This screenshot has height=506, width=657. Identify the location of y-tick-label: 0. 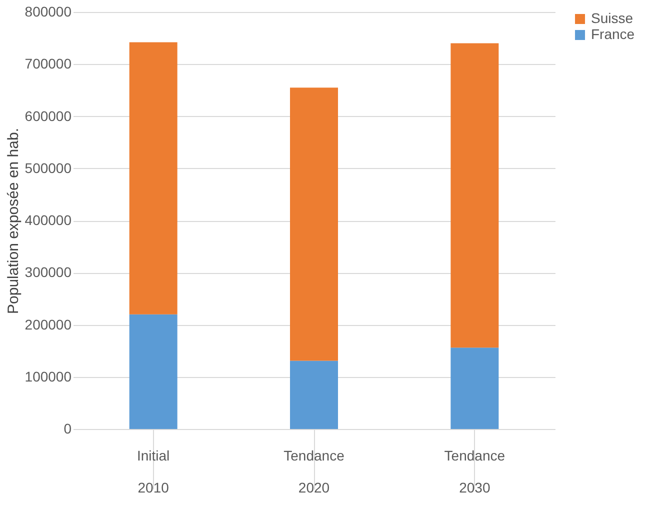
(68, 428).